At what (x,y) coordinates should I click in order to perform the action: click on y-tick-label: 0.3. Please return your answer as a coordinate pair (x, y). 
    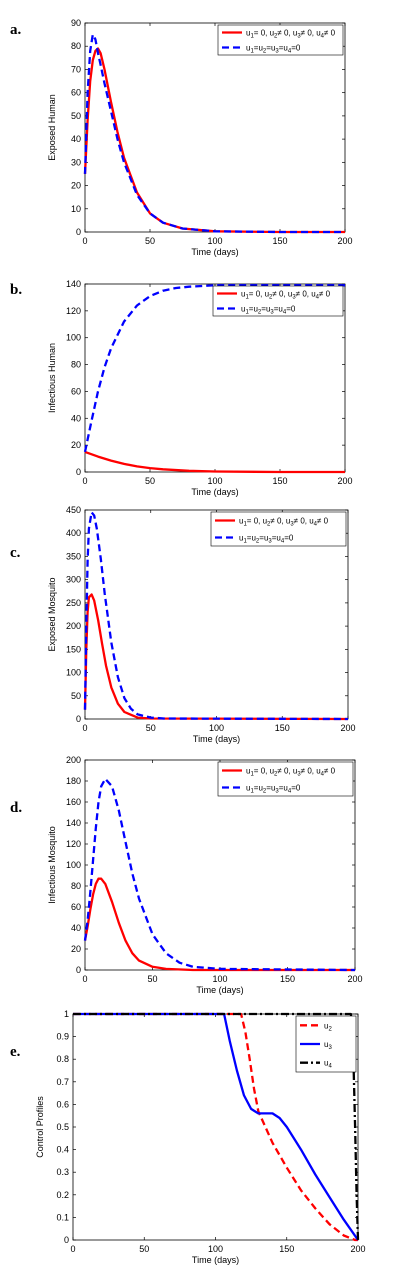
    Looking at the image, I should click on (62, 1172).